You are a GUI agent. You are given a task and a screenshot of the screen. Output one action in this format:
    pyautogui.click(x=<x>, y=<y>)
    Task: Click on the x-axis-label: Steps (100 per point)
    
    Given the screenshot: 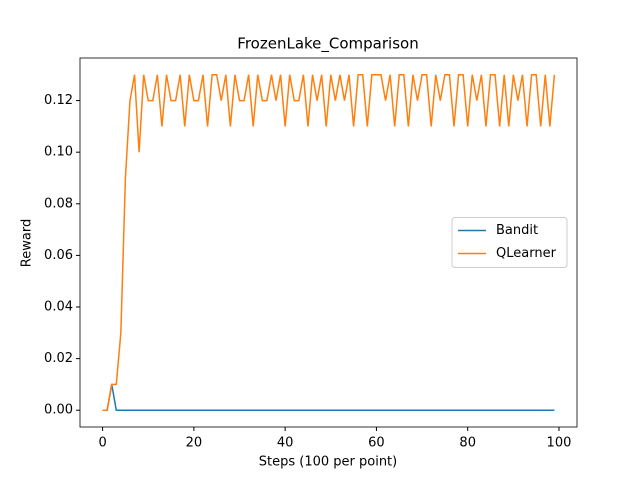 What is the action you would take?
    pyautogui.click(x=328, y=462)
    